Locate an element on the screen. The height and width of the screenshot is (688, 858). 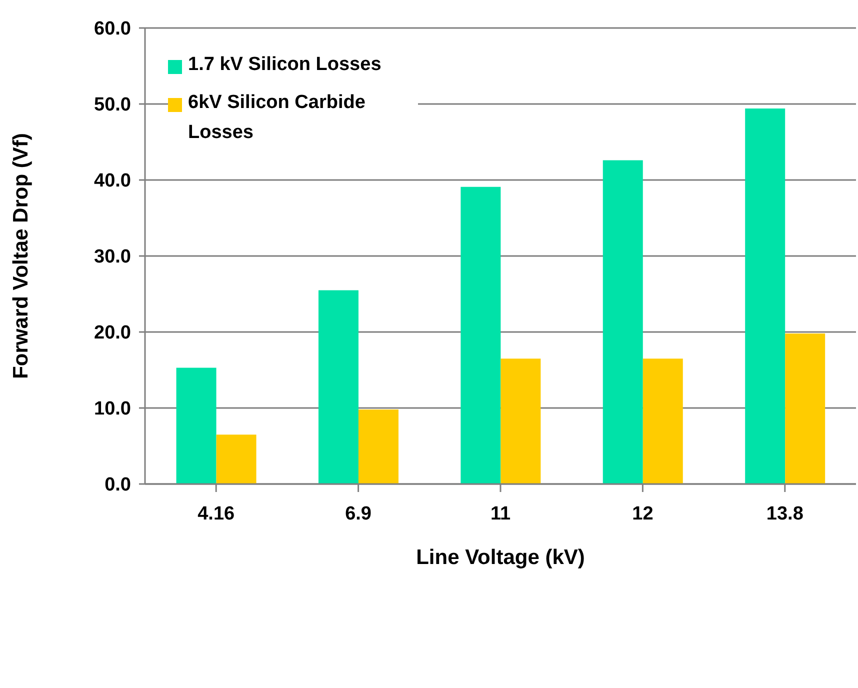
y-tick-label: 10.0 is located at coordinates (112, 409).